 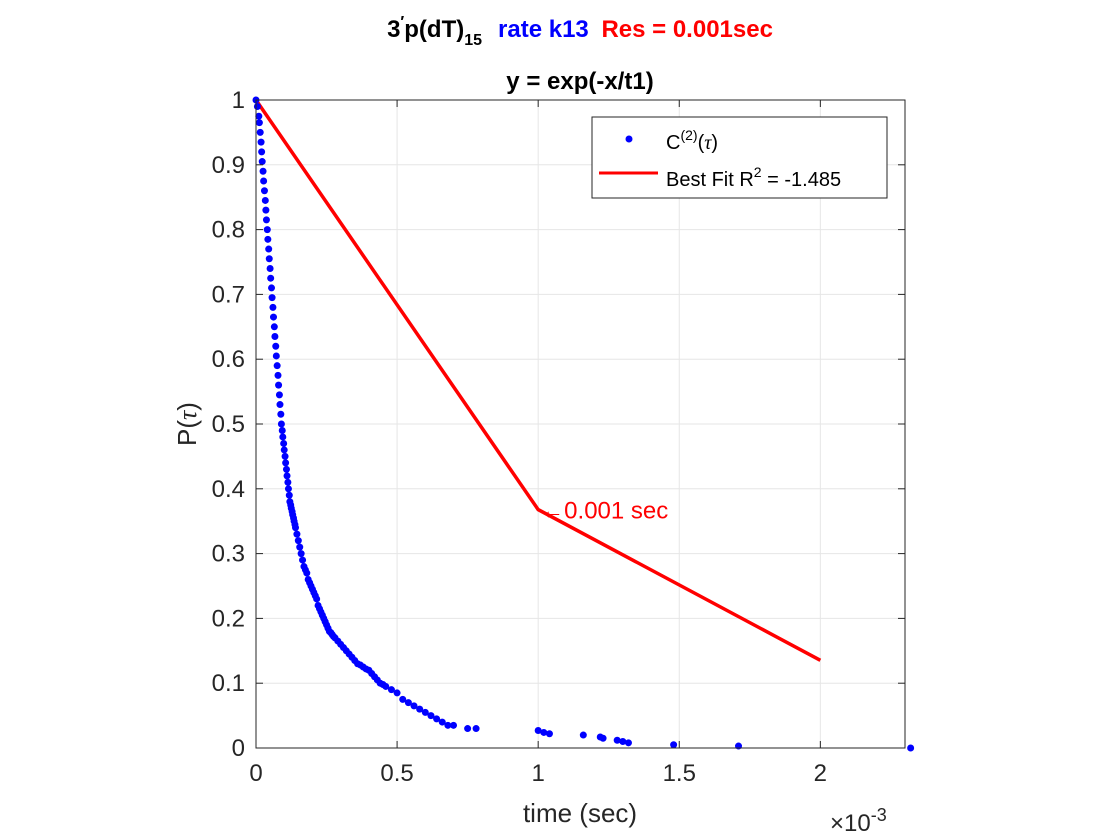 I want to click on legend-scatter-sup: (2), so click(x=688, y=135).